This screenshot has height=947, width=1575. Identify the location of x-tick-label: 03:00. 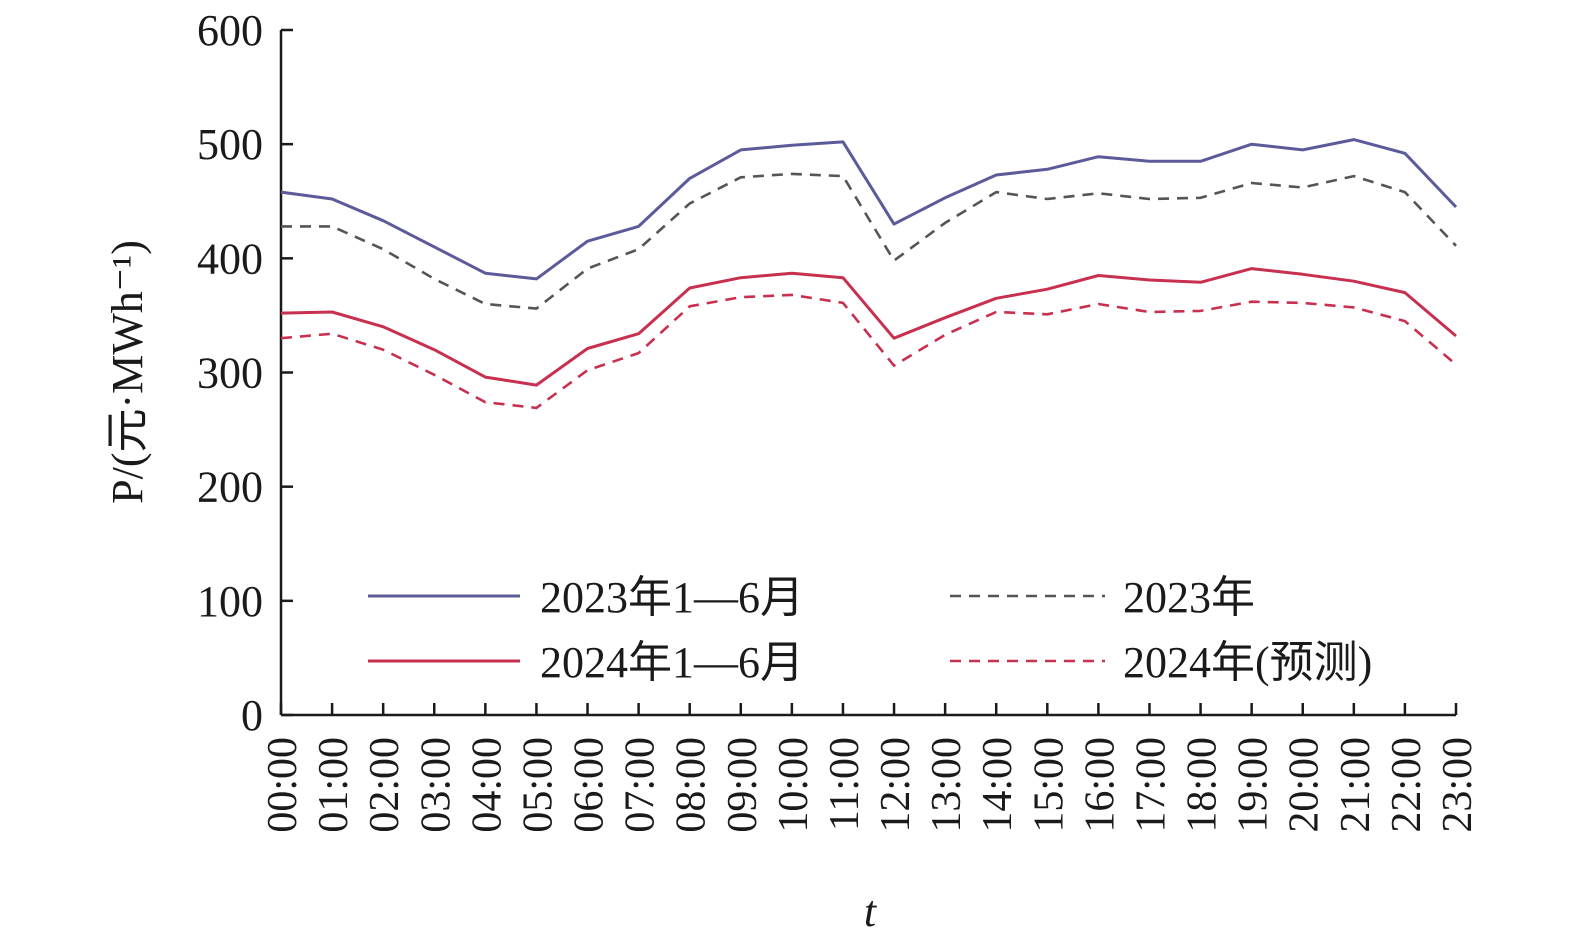
(436, 785).